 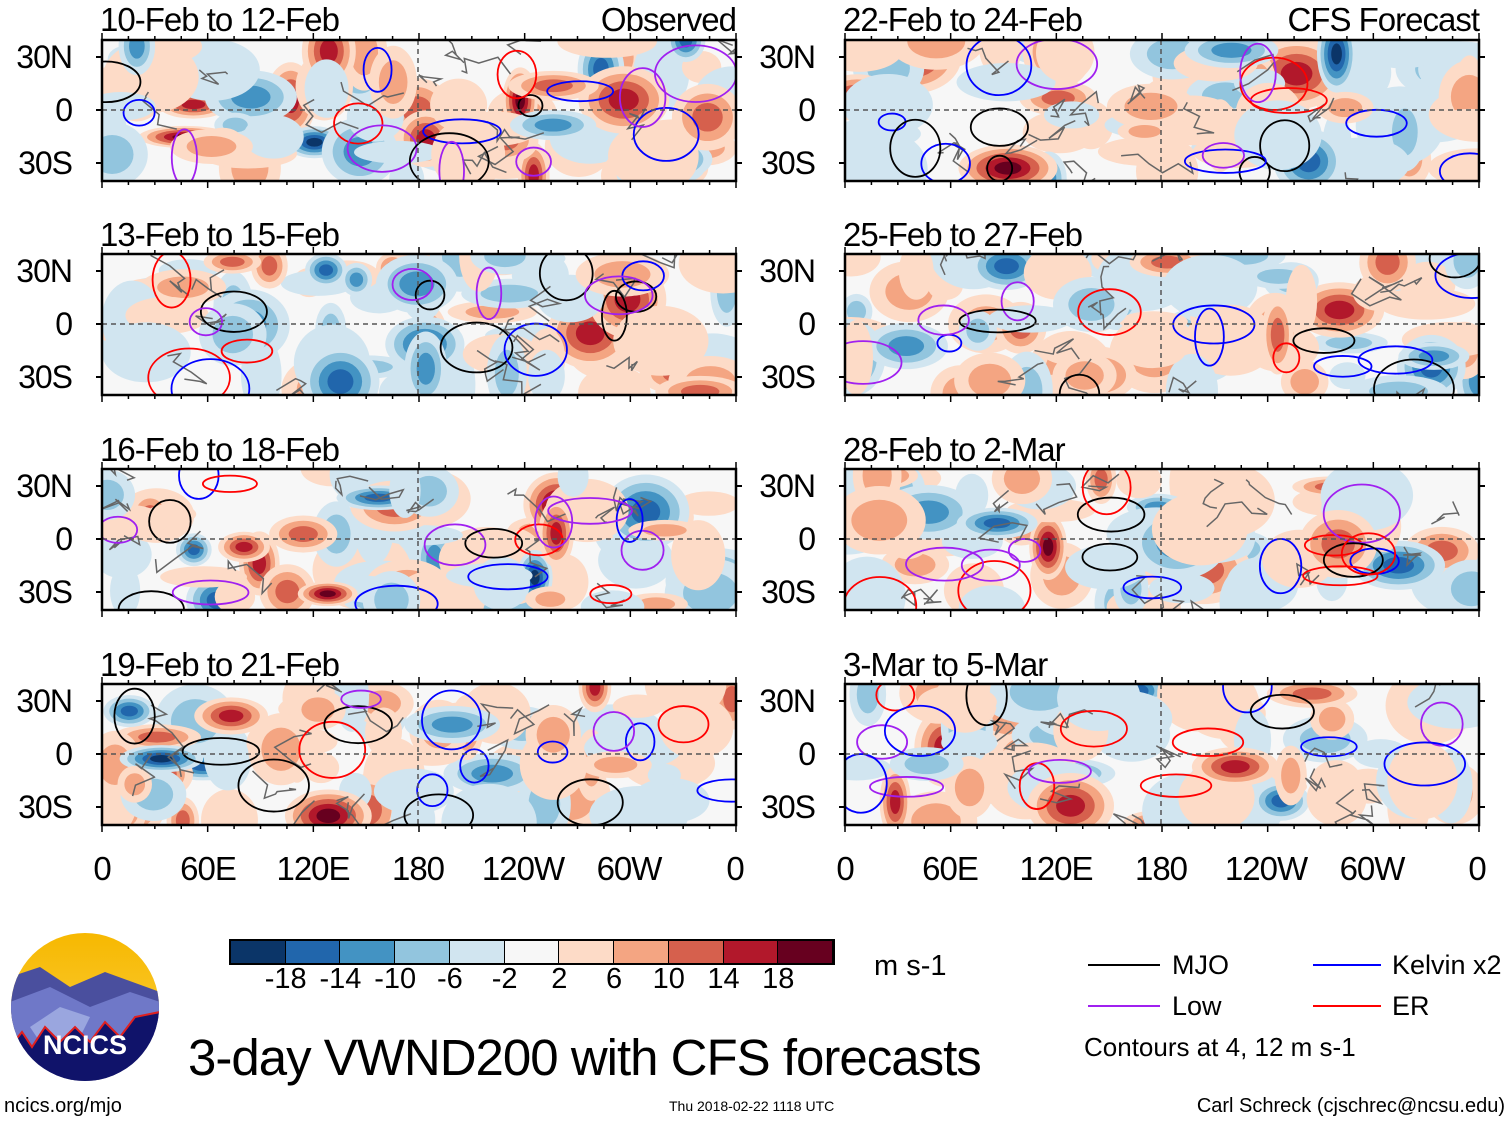 I want to click on colorbar-label: 10, so click(x=668, y=979).